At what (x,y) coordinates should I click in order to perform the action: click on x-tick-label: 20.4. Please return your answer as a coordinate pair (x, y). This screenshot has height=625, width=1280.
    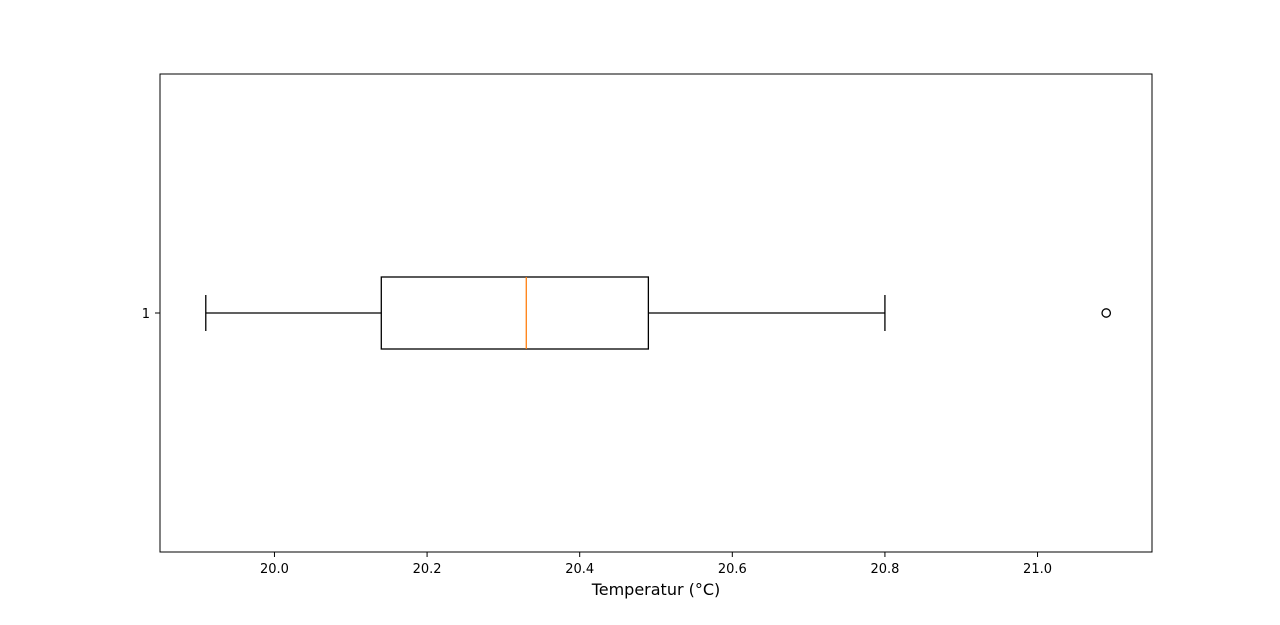
    Looking at the image, I should click on (579, 569).